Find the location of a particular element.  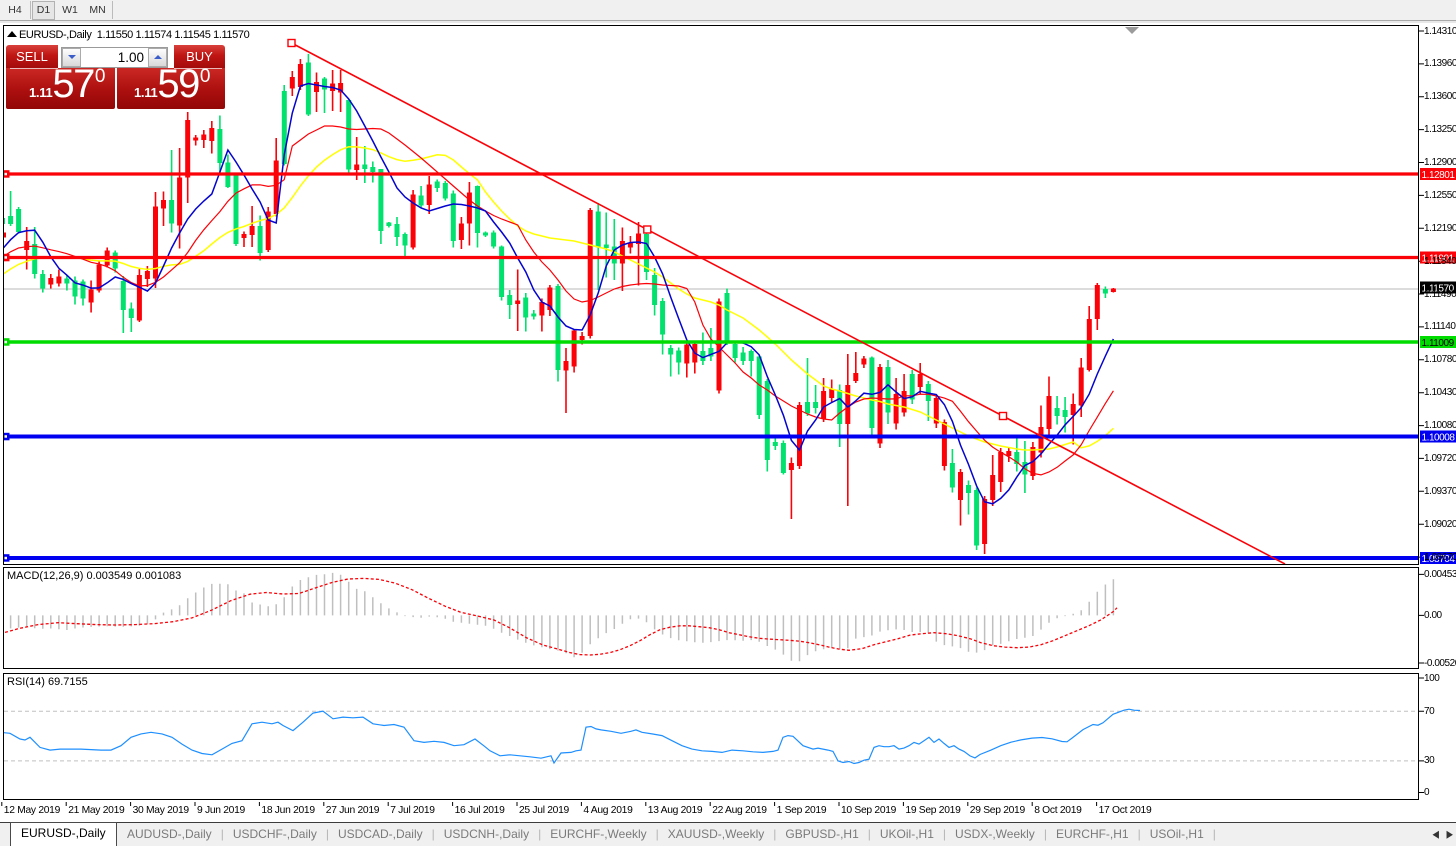

svg-text: 1.11570 is located at coordinates (1438, 288).